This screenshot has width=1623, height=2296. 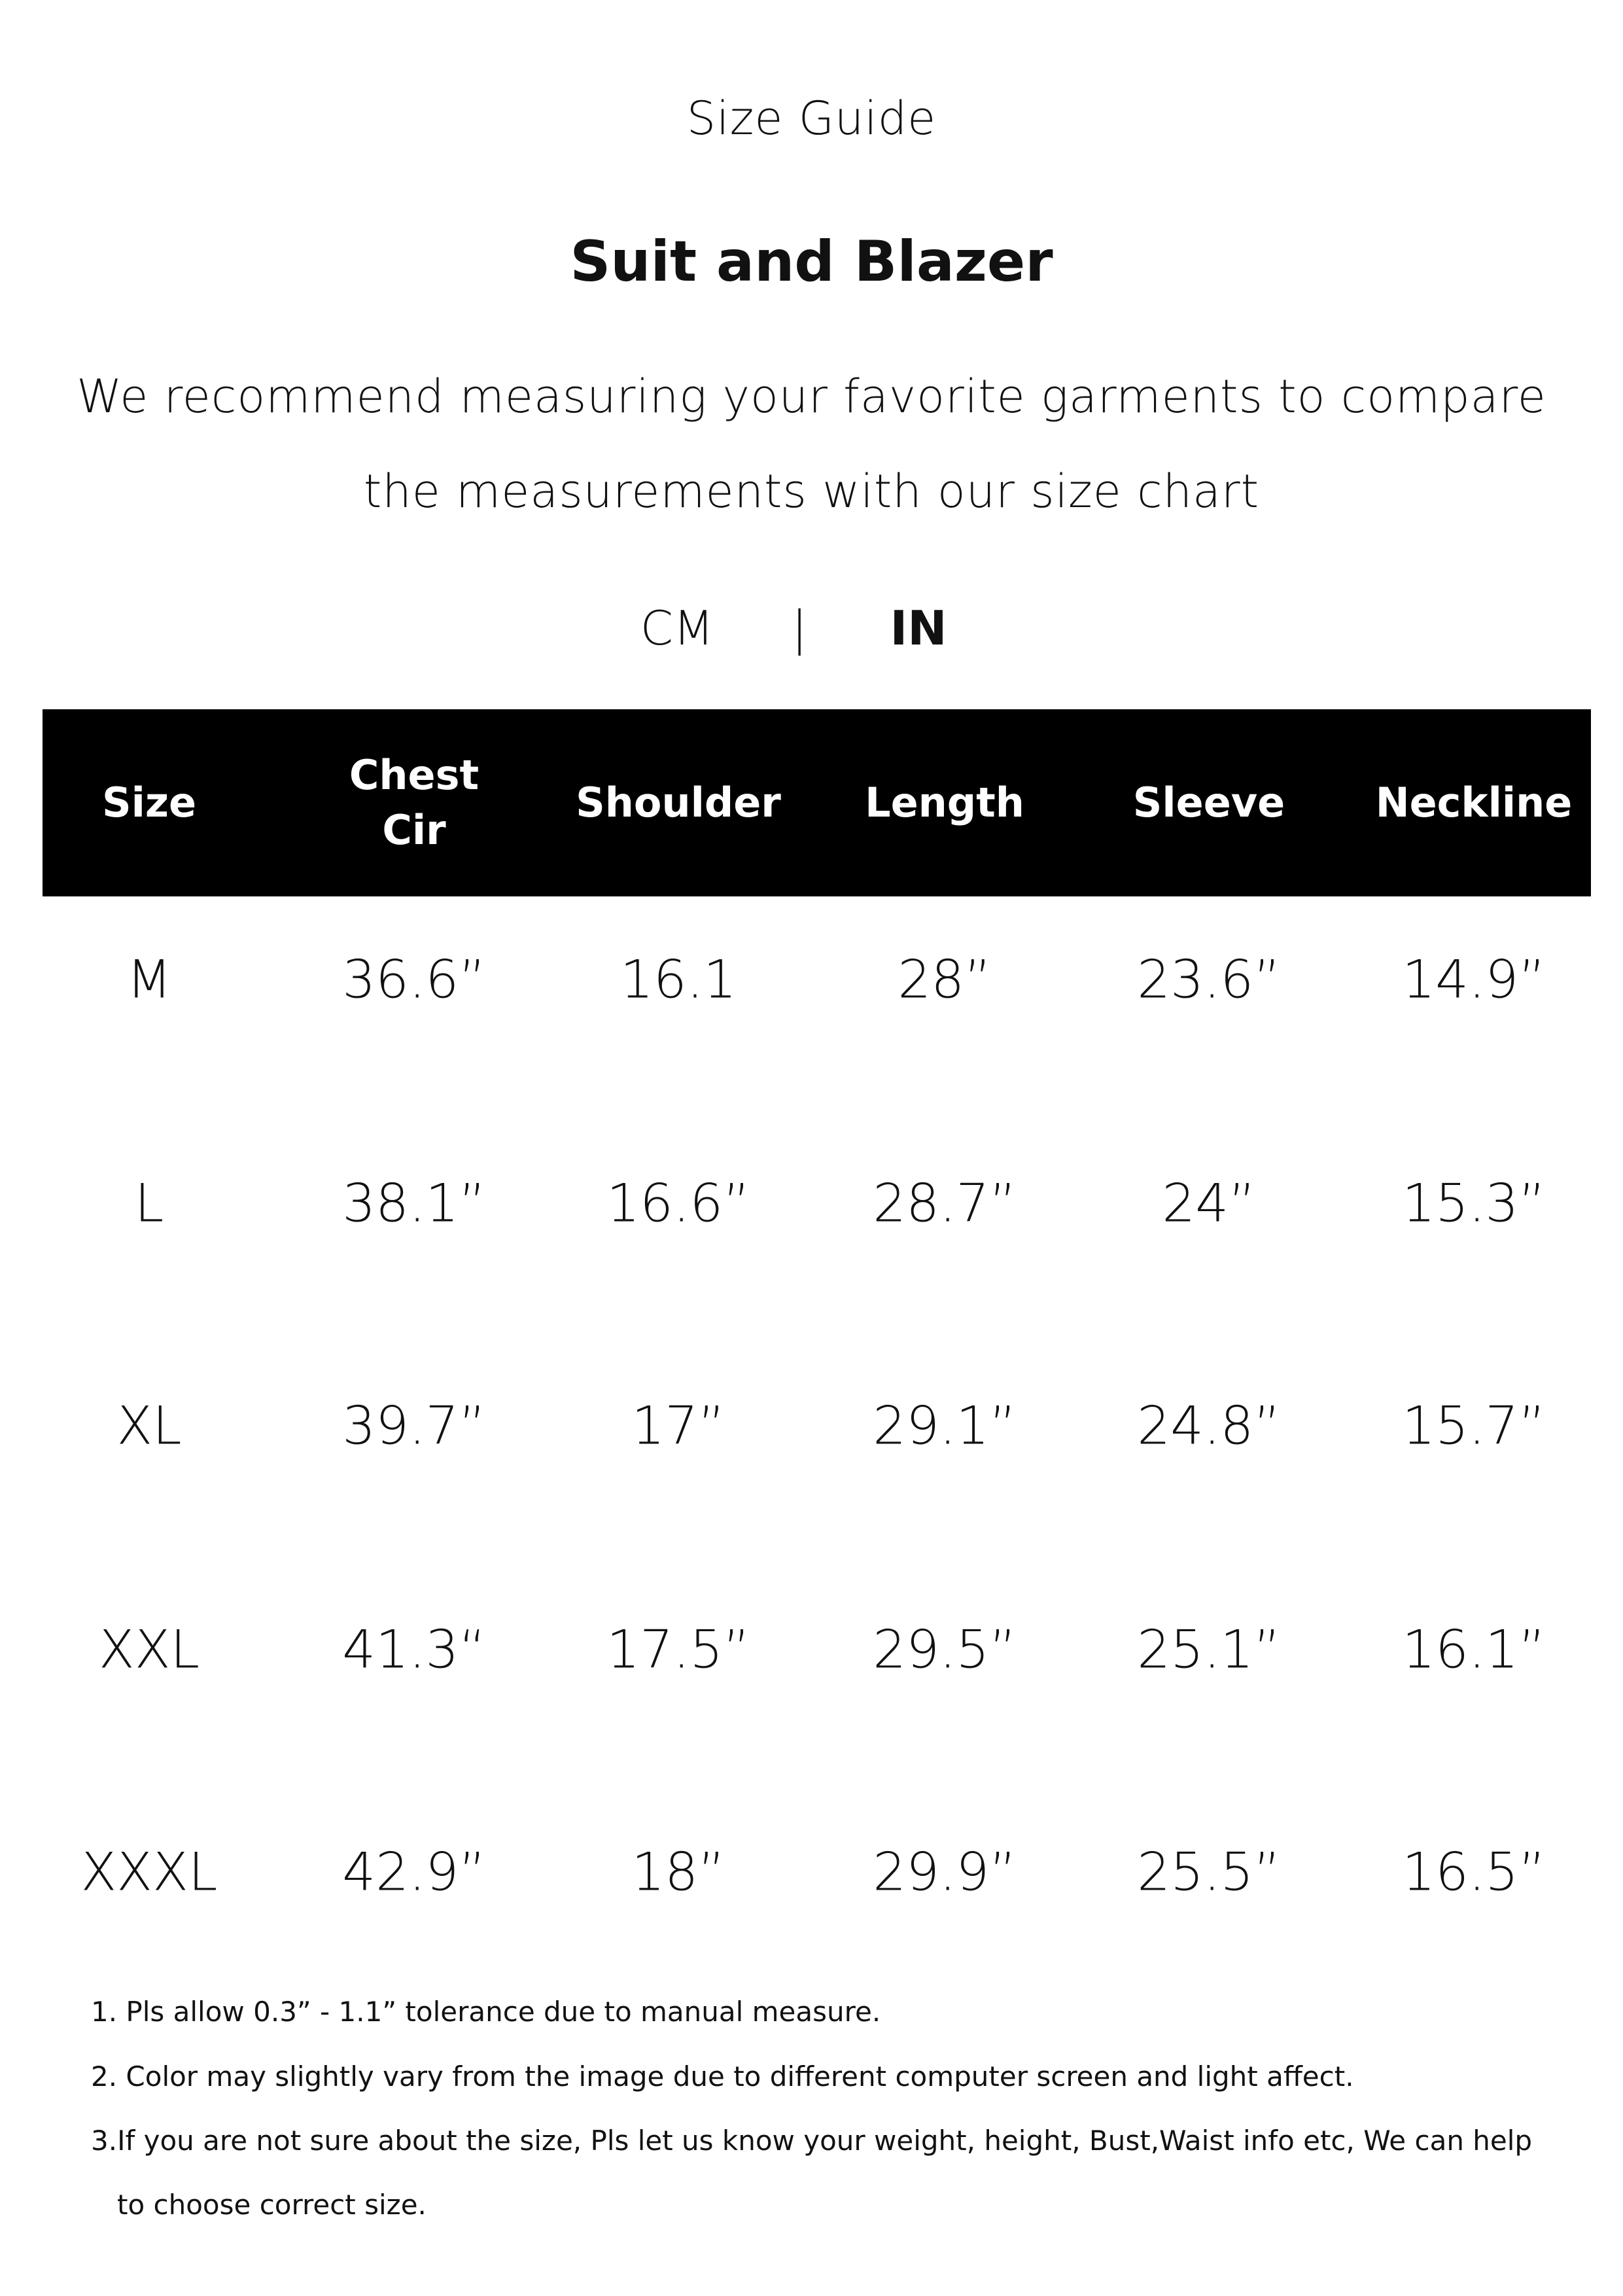 I want to click on cell-shoulder: 17”, so click(x=678, y=1426).